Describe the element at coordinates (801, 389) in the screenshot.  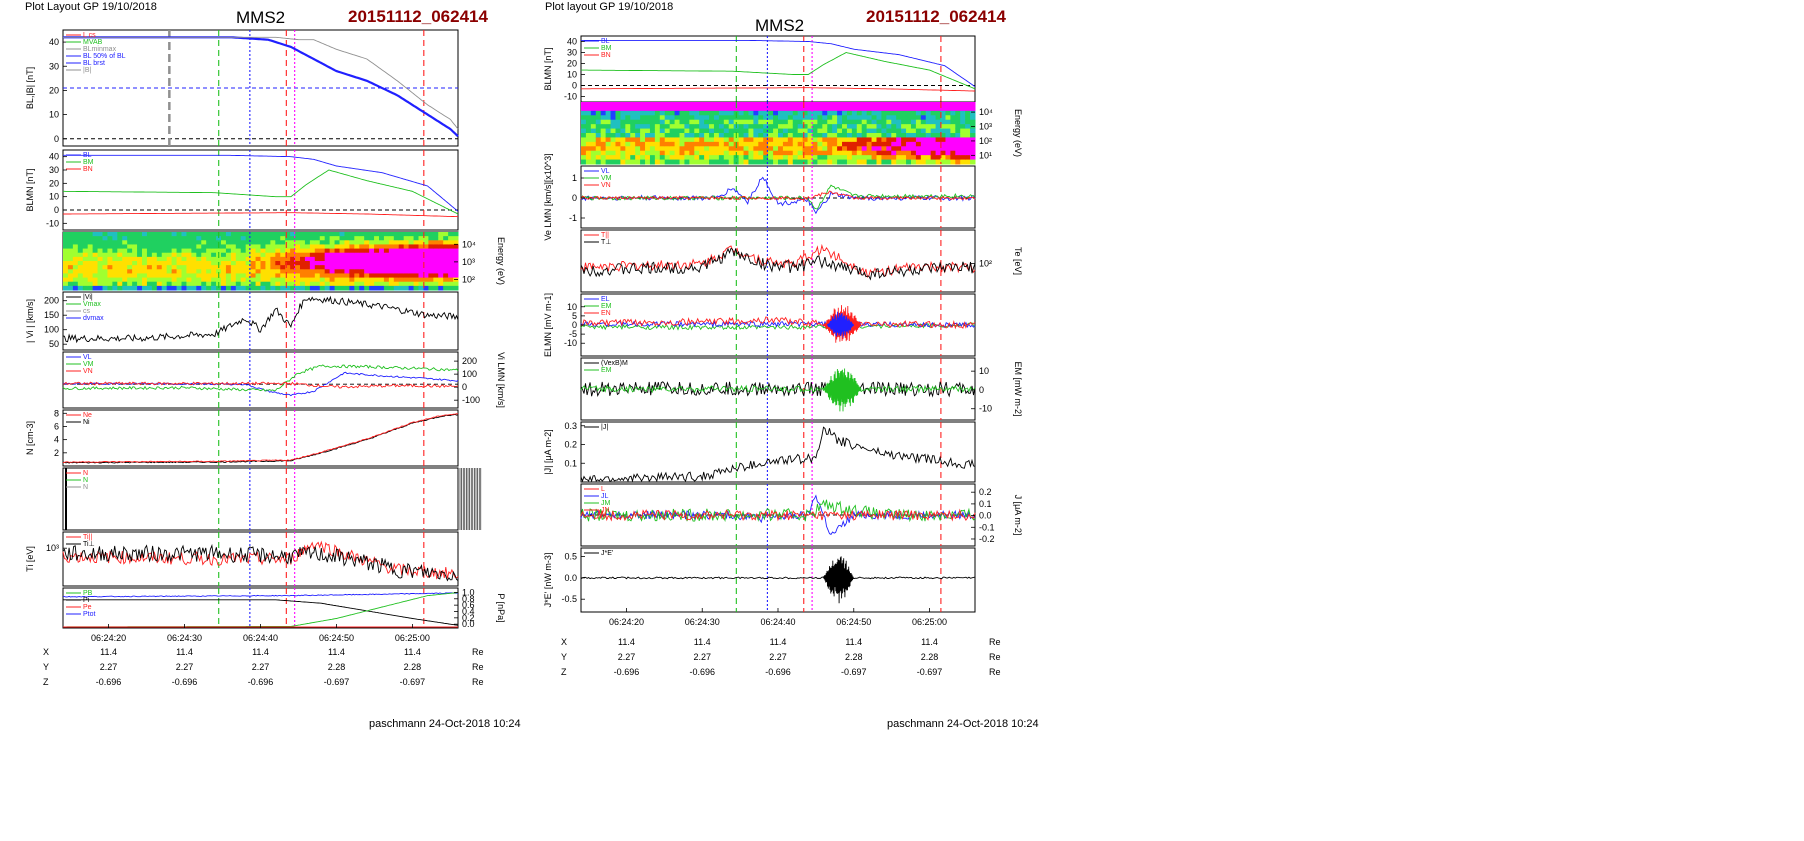
I see `right-panel-em: 100-10 EM [mW m-2](VexB)MEM` at that location.